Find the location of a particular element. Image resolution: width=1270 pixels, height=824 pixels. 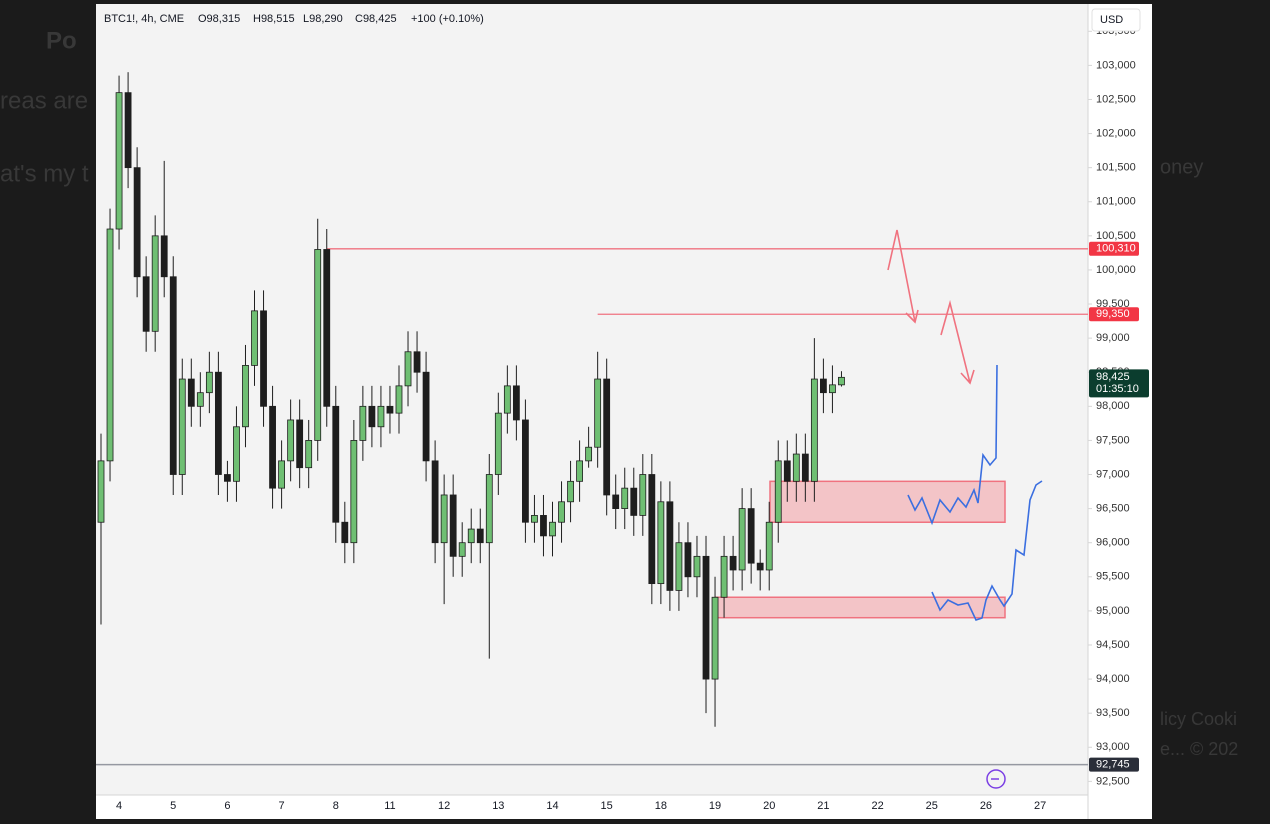

y-tick-label: 100,500 is located at coordinates (1116, 236).